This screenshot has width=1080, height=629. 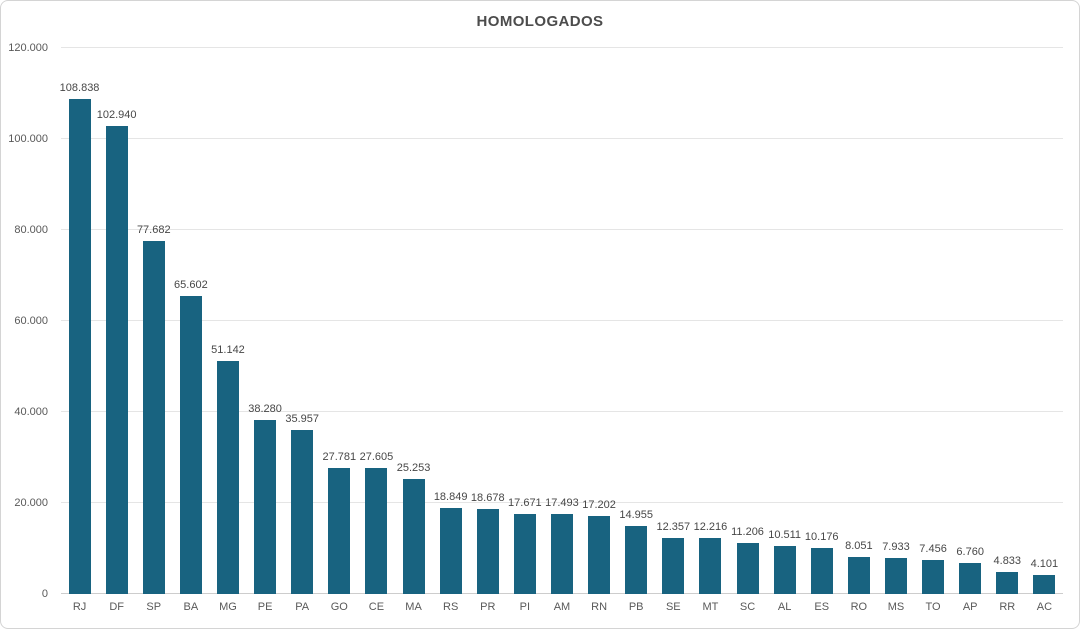 I want to click on bar-slot: 7.456 TO, so click(x=933, y=330).